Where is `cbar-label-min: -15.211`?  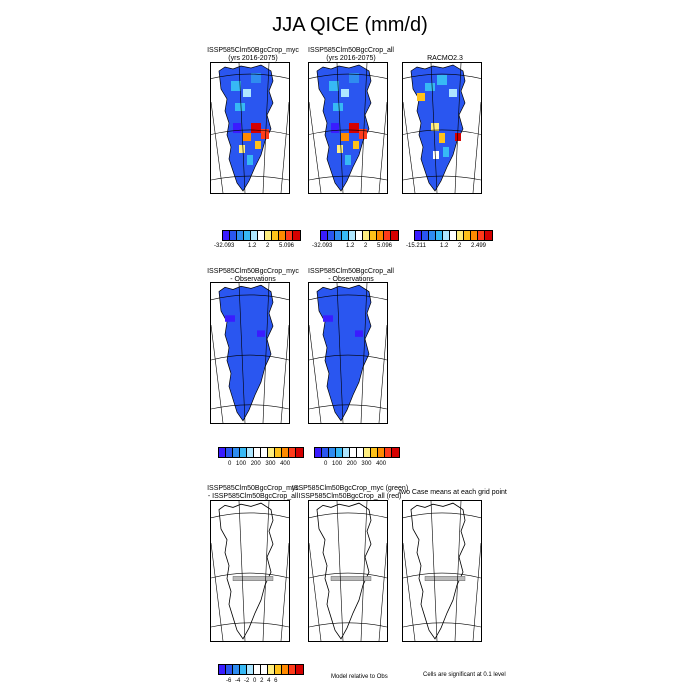 cbar-label-min: -15.211 is located at coordinates (416, 246).